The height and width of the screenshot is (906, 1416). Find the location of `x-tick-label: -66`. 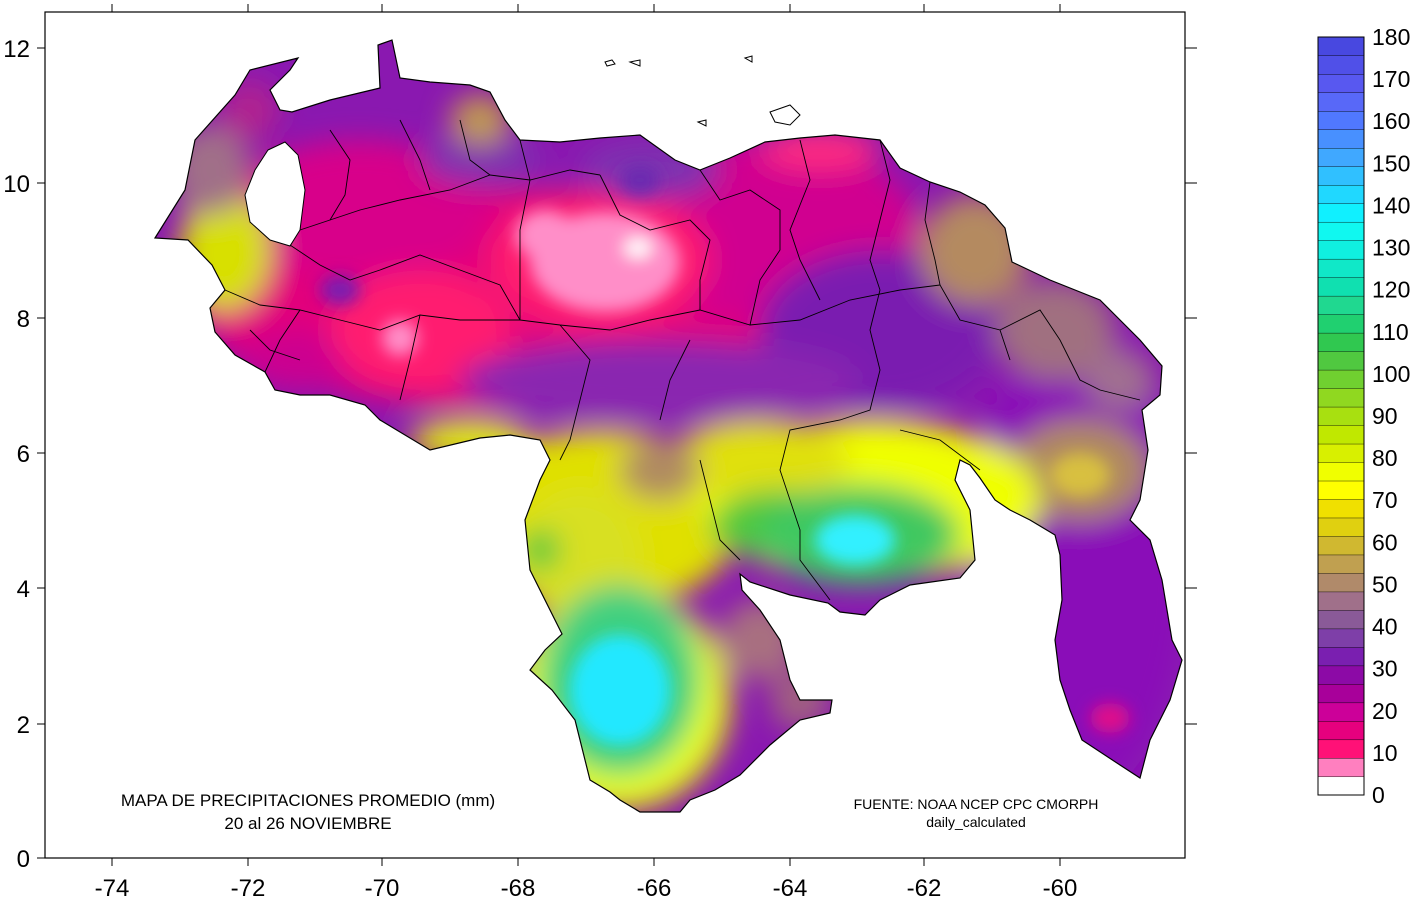

x-tick-label: -66 is located at coordinates (654, 888).